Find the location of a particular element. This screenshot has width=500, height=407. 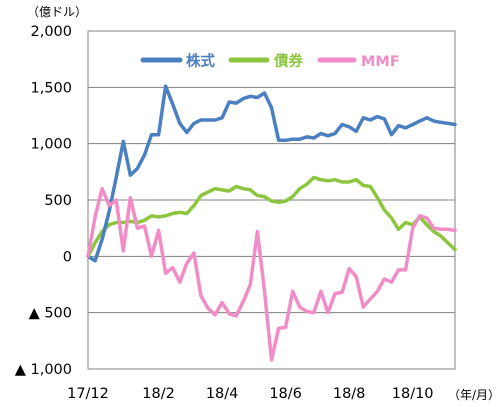

y-tick-labels: 2,000 1,500 1,000 500 0 ▲ 500 ▲ 1,000 is located at coordinates (43, 201).